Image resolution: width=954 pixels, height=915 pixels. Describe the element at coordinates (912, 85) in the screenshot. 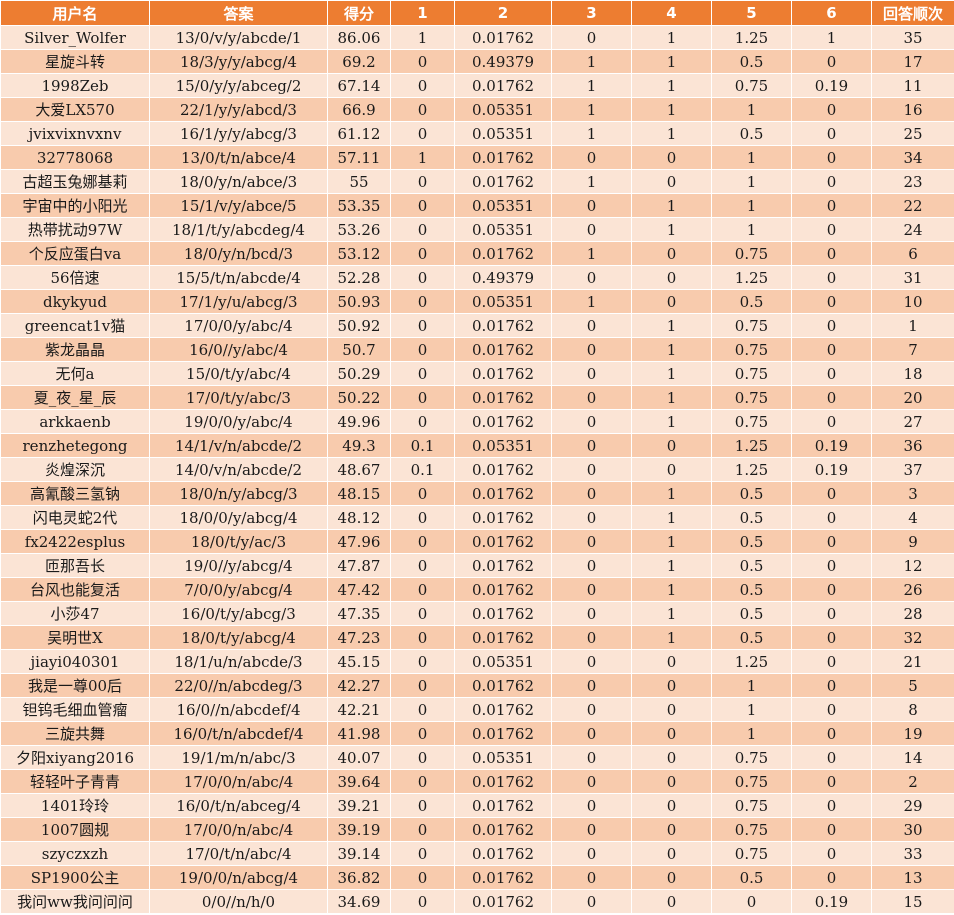

I see `cell-answer-order: 11` at that location.